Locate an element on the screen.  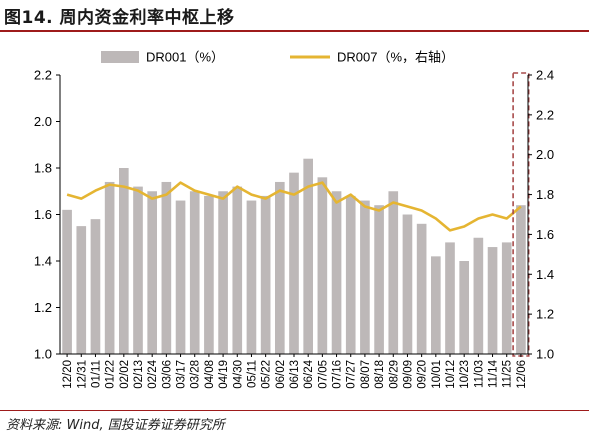
x-tick-label: 02/24 is located at coordinates (153, 373).